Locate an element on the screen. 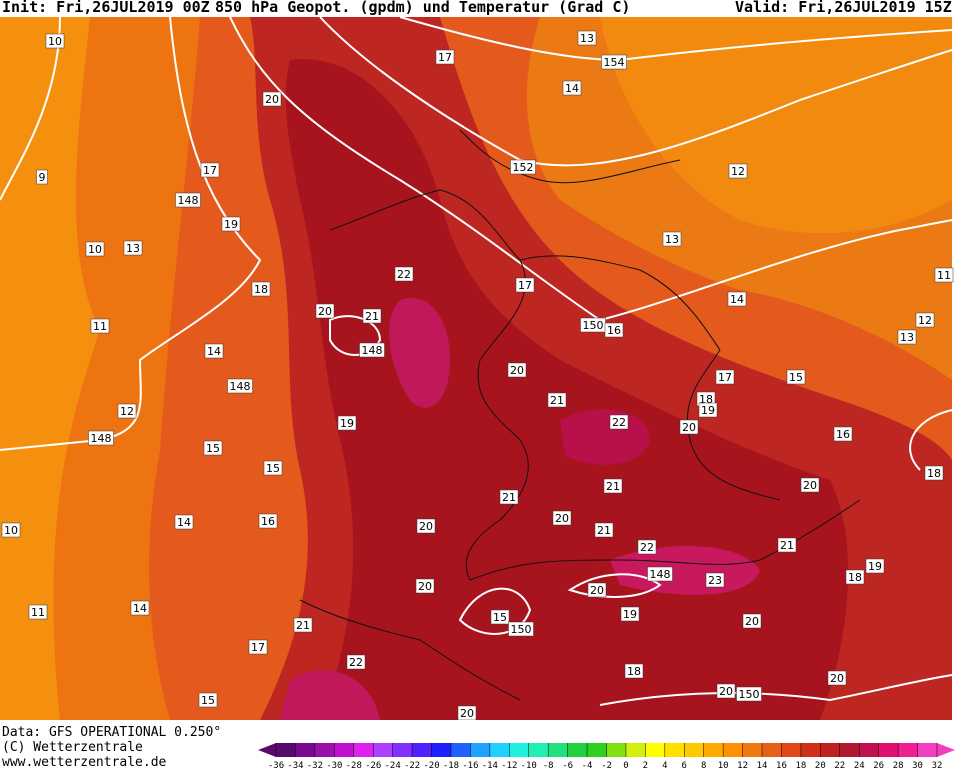  contour-label: 23 is located at coordinates (715, 580).